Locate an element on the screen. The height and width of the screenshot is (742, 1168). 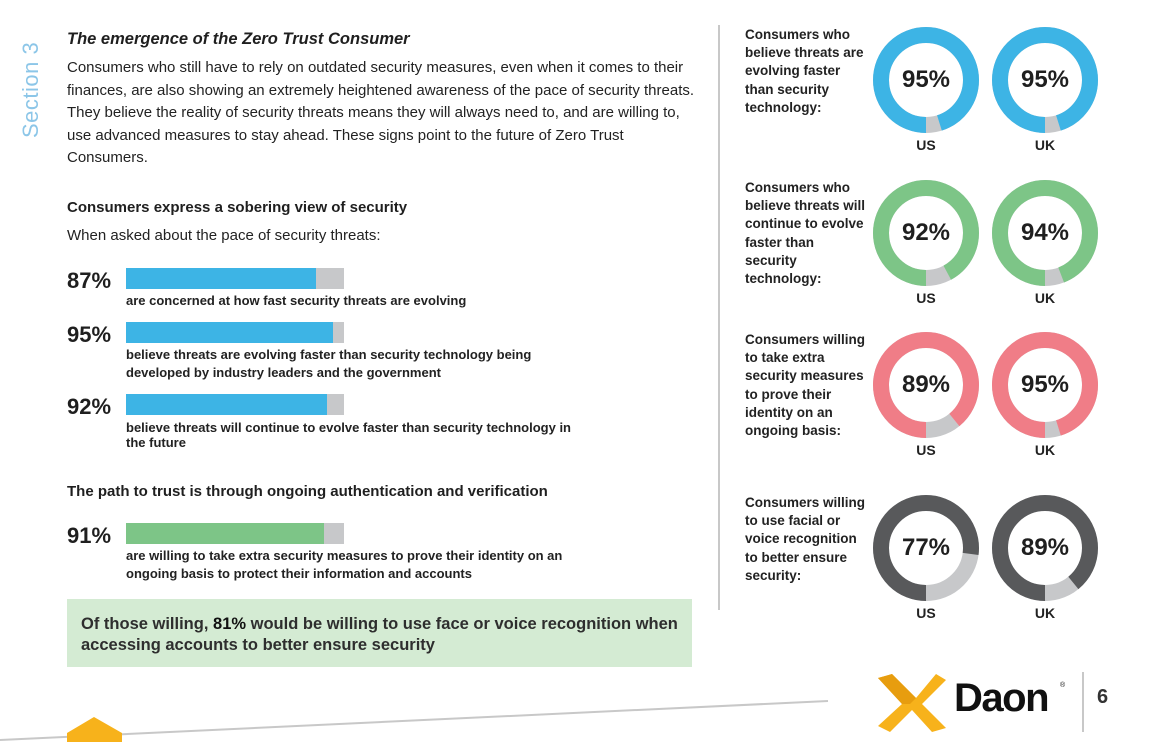
donut-value: 77% is located at coordinates (926, 547).